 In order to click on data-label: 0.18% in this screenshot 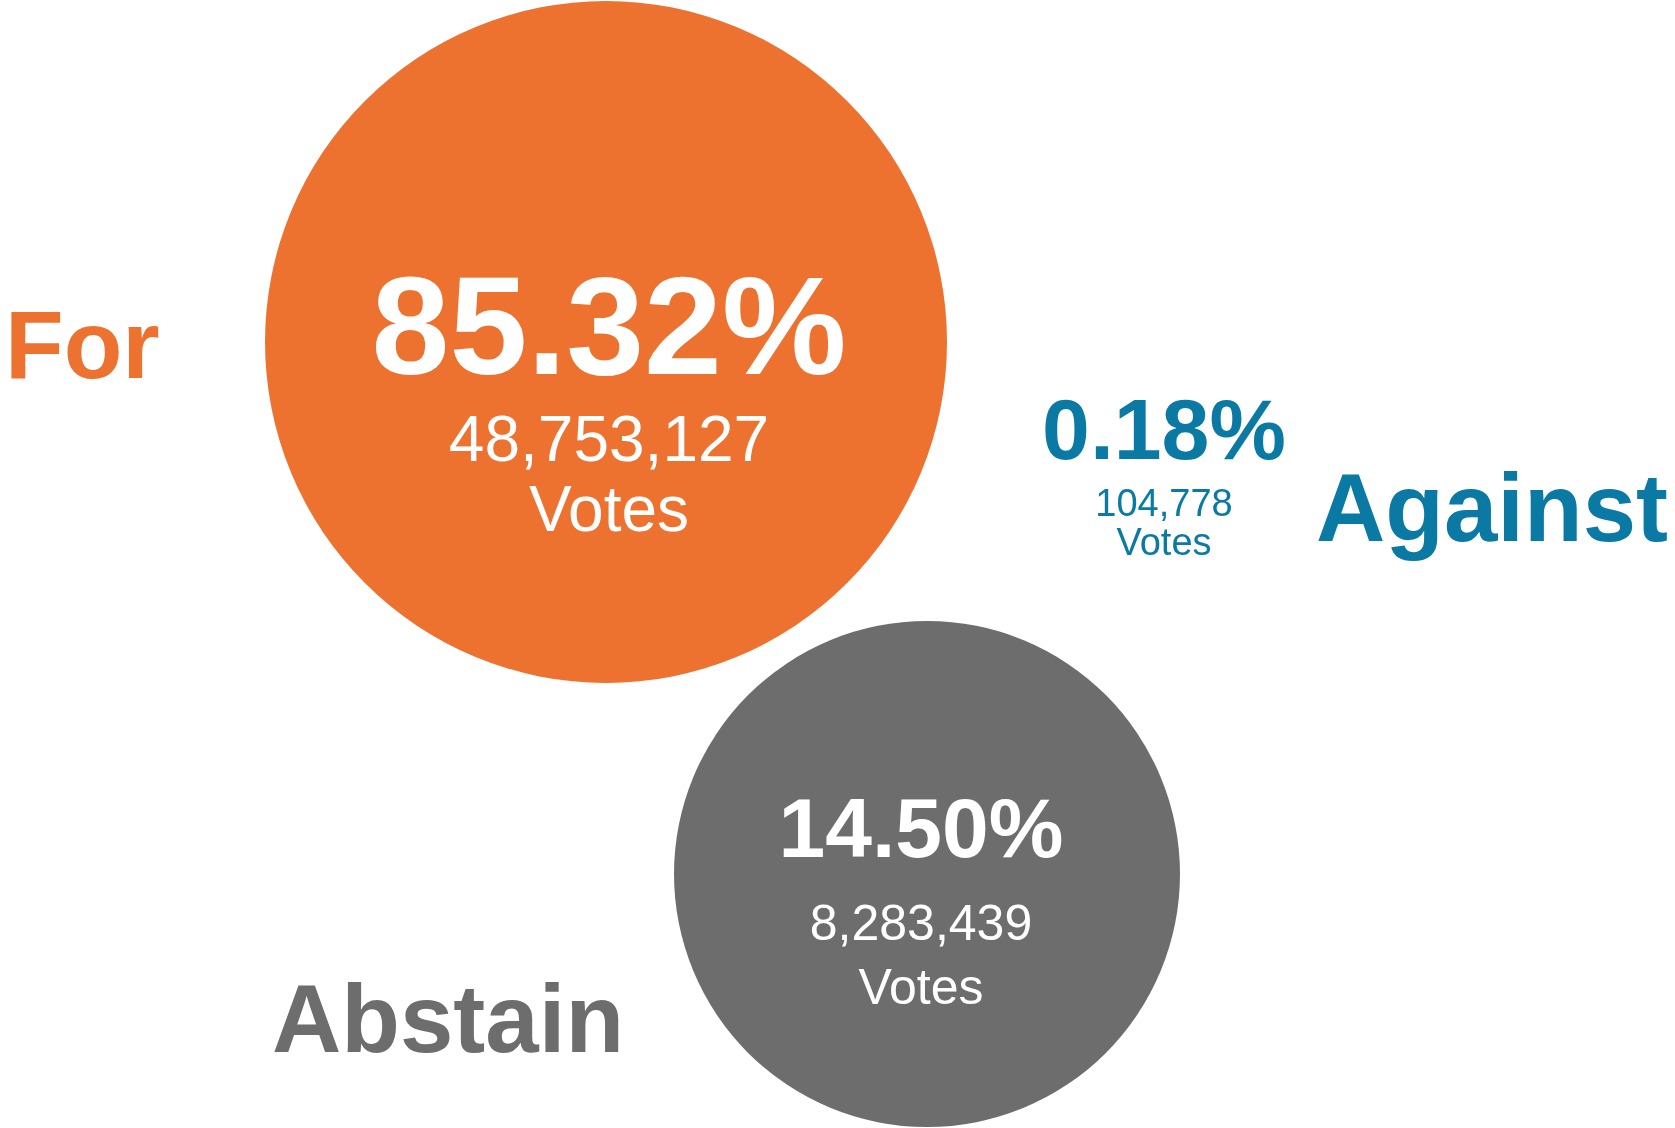, I will do `click(1164, 429)`.